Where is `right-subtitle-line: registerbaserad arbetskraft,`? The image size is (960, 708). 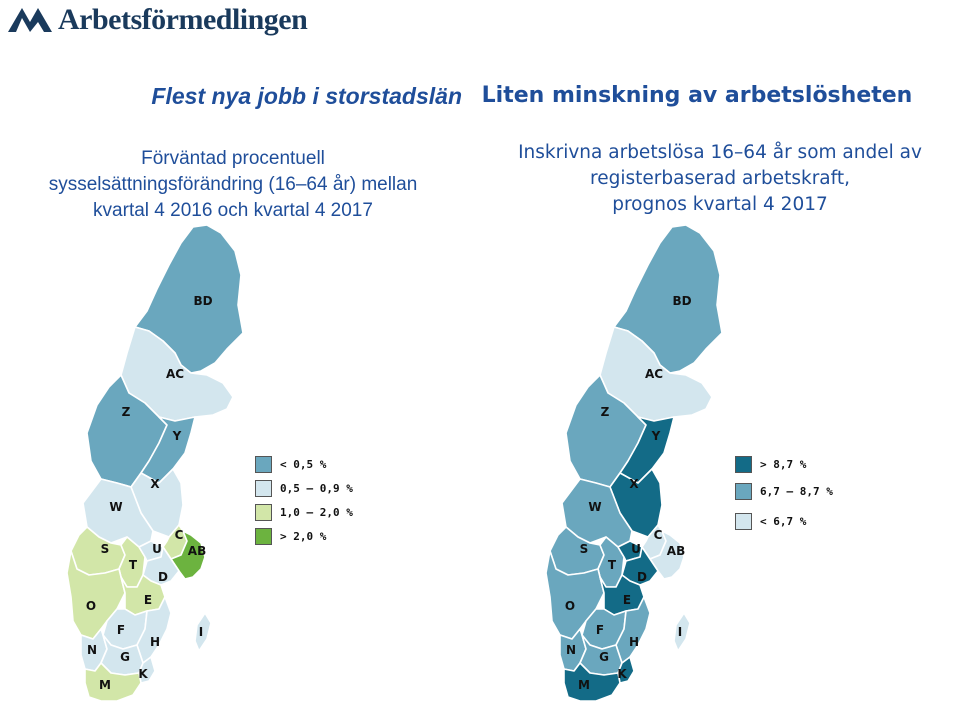
right-subtitle-line: registerbaserad arbetskraft, is located at coordinates (720, 178).